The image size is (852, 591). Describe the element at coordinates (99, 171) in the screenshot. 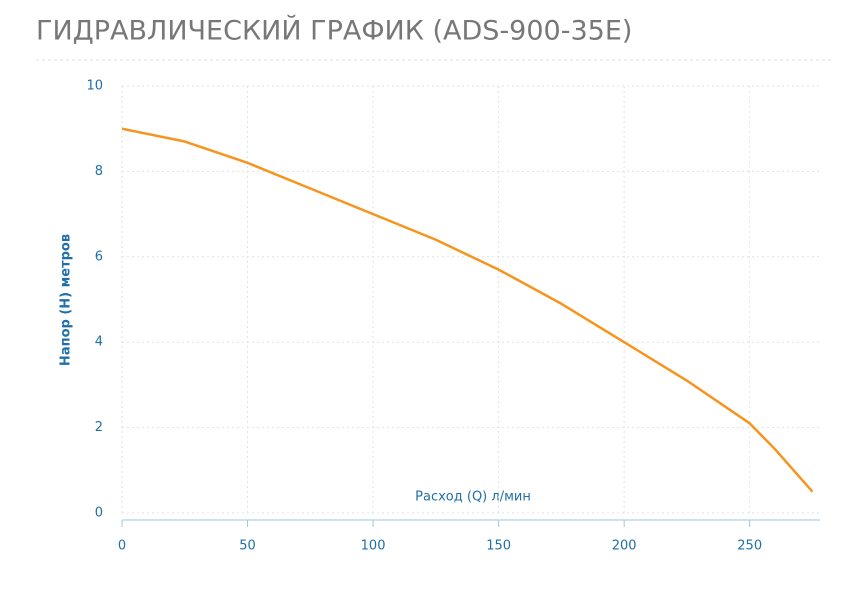

I see `y-tick-label: 8` at that location.